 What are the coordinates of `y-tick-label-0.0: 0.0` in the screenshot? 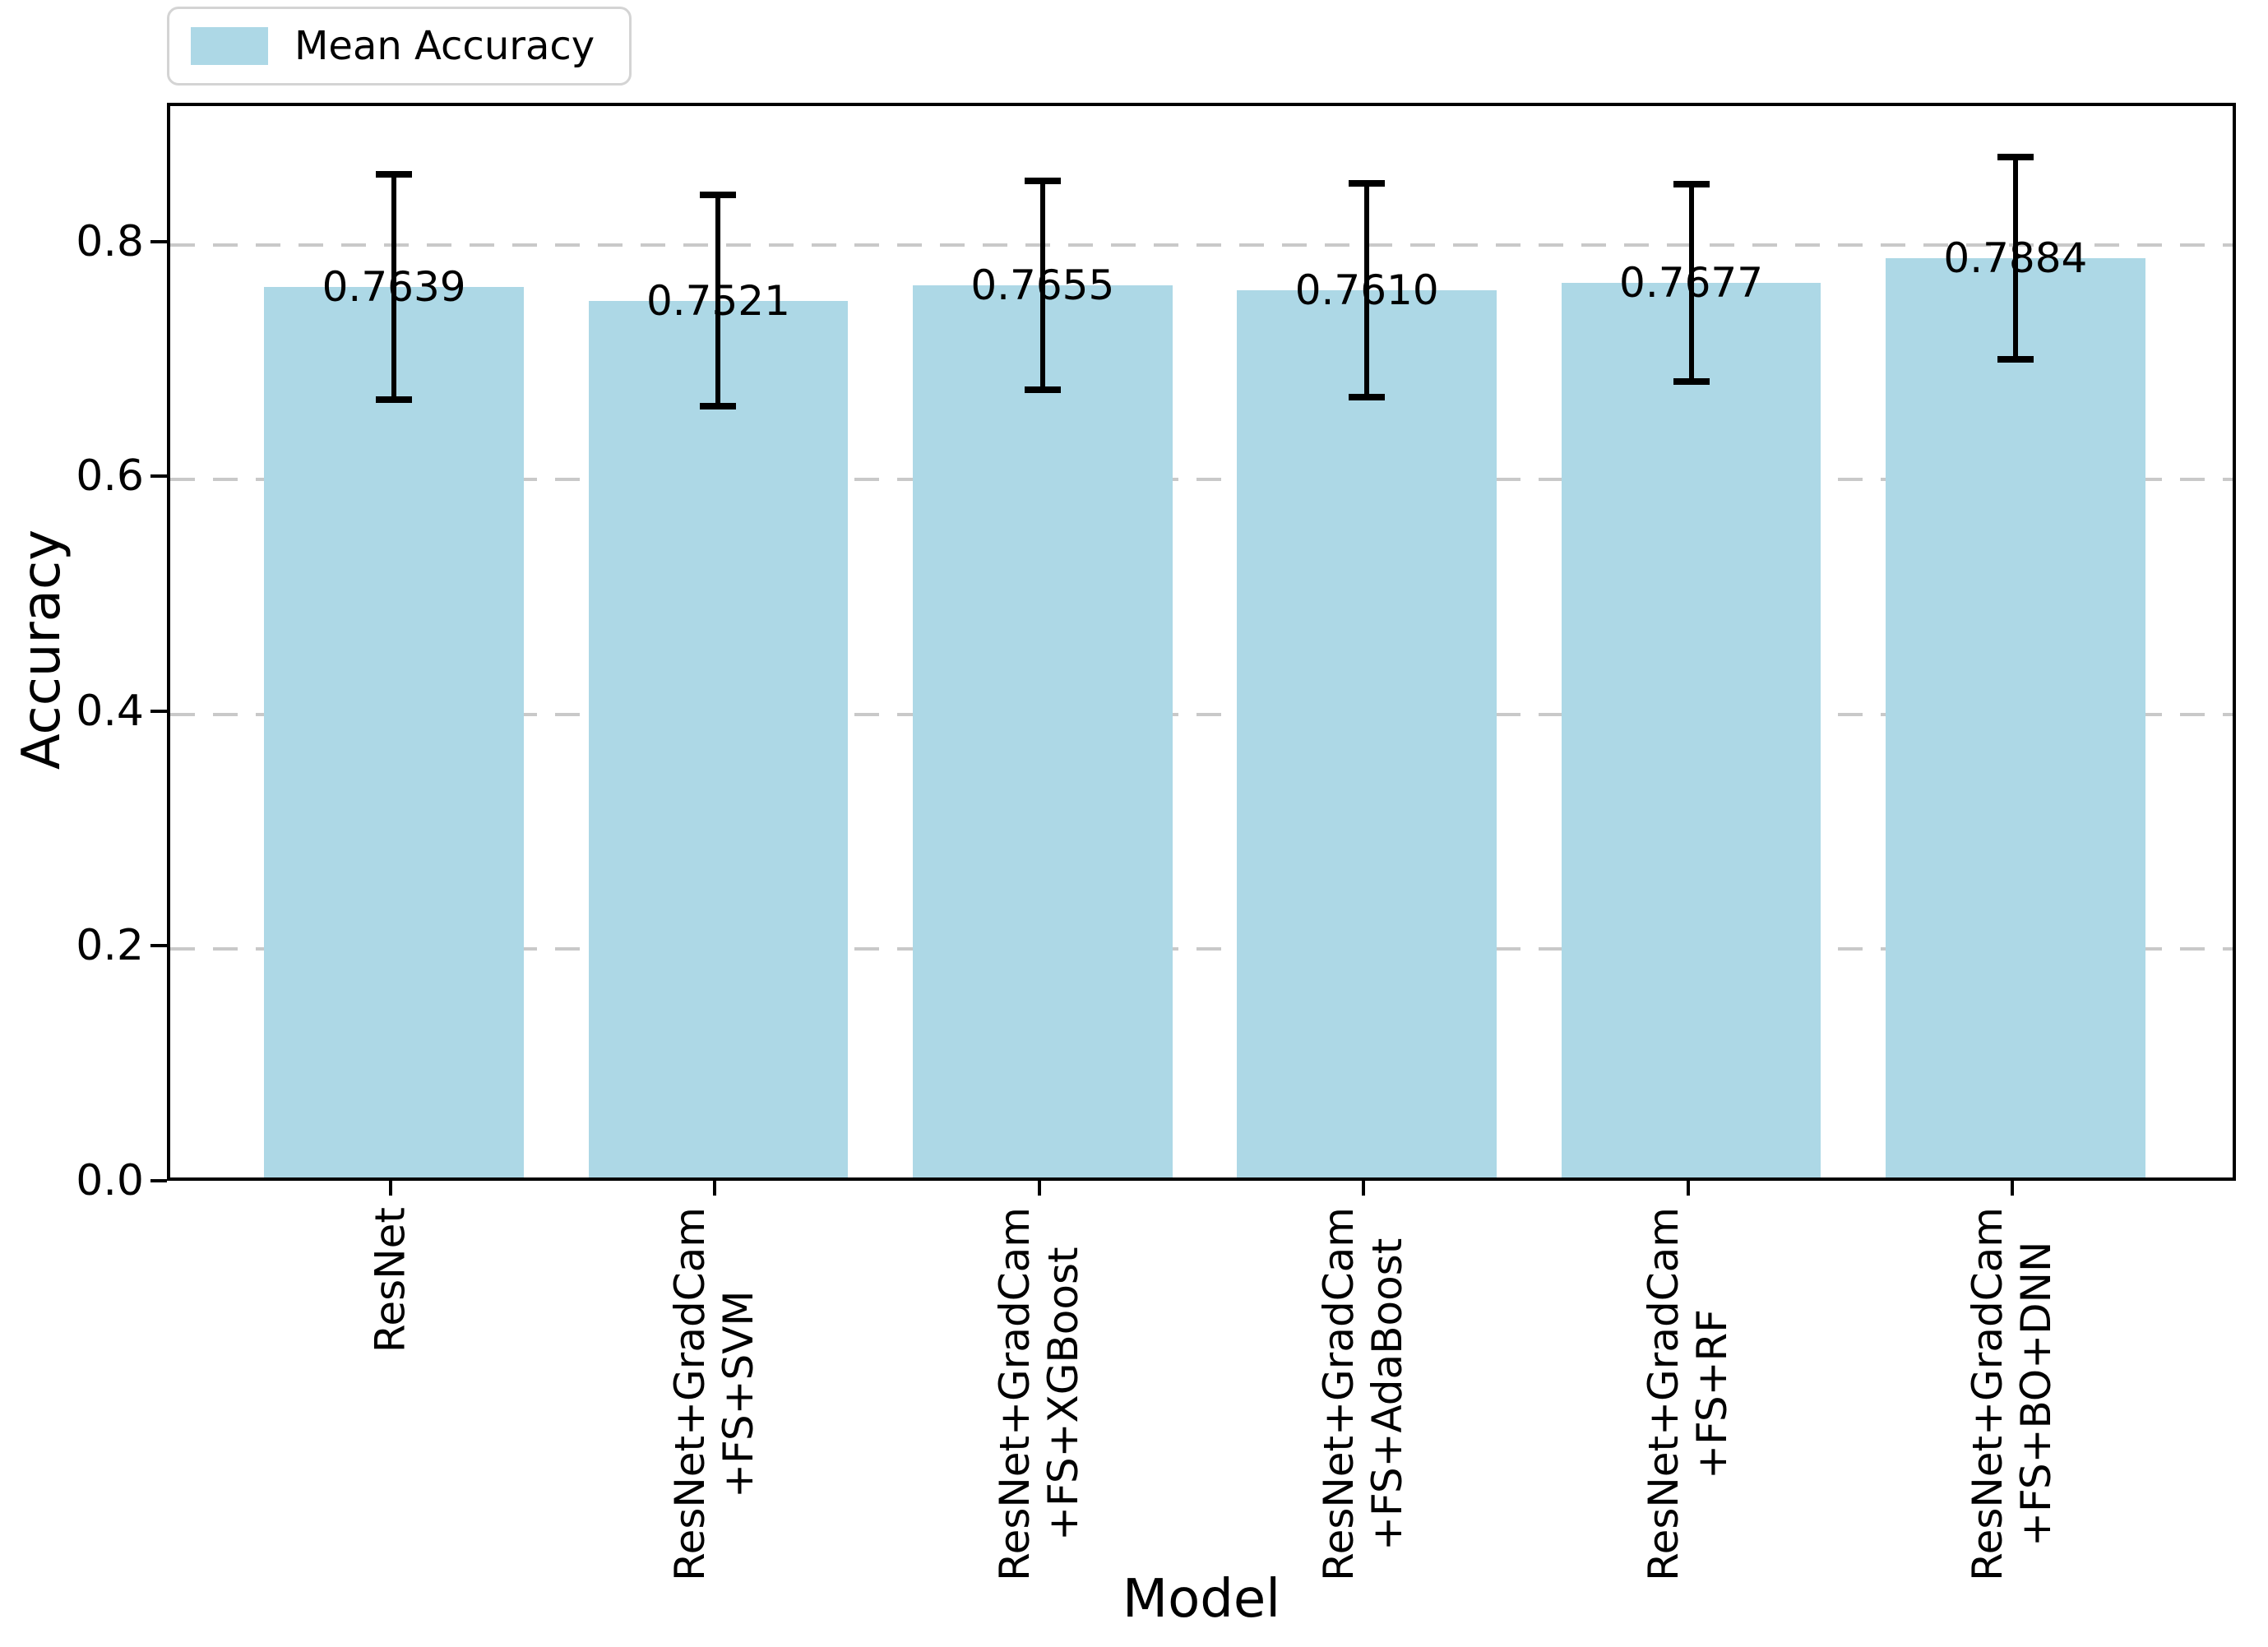 It's located at (110, 1180).